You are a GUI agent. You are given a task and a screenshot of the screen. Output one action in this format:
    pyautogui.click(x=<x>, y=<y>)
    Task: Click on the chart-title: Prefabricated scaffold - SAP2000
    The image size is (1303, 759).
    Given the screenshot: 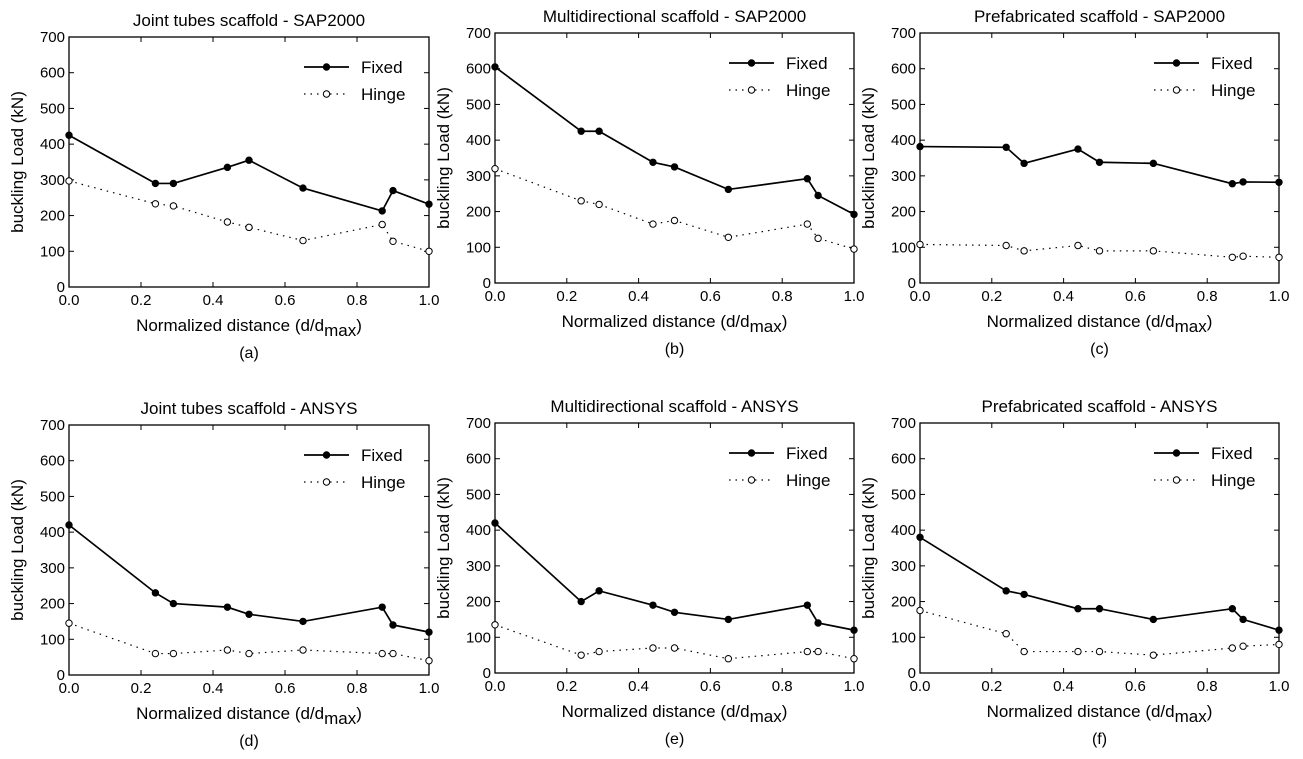 What is the action you would take?
    pyautogui.click(x=1099, y=16)
    